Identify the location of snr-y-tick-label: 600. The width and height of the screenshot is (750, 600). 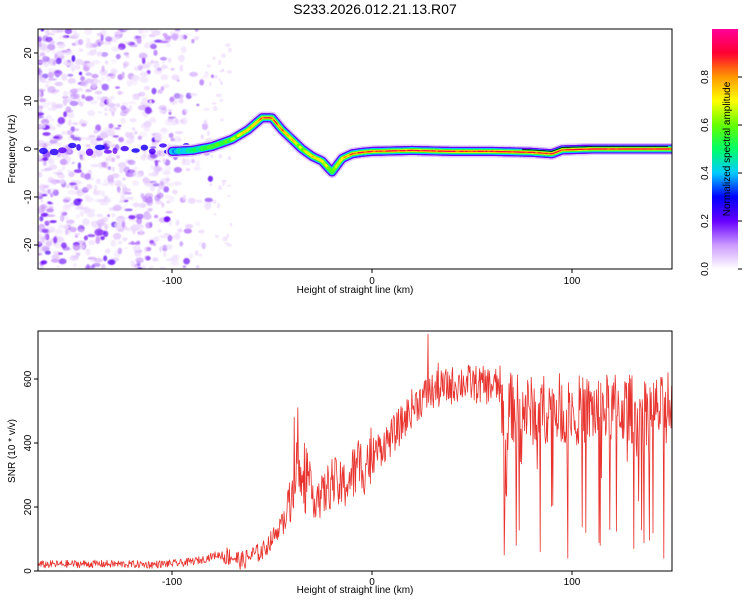
(28, 378).